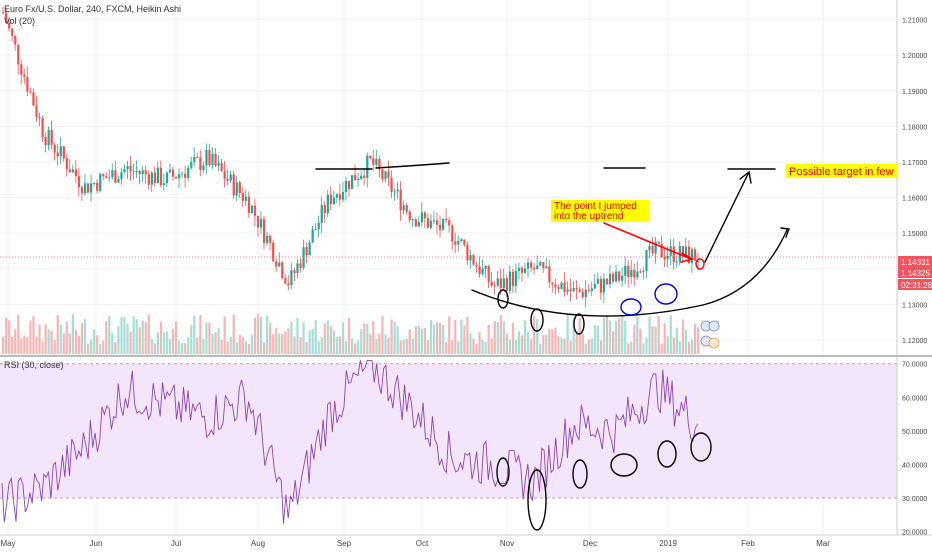  Describe the element at coordinates (916, 285) in the screenshot. I see `countdown-badge-text: 02:31:28` at that location.